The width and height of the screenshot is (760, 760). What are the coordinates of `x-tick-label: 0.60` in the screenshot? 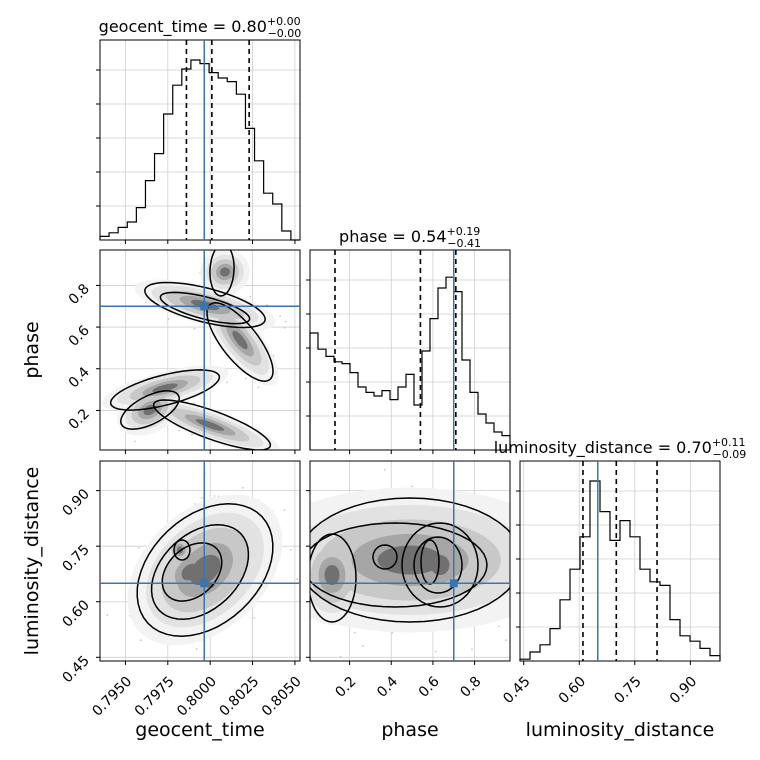 It's located at (572, 690).